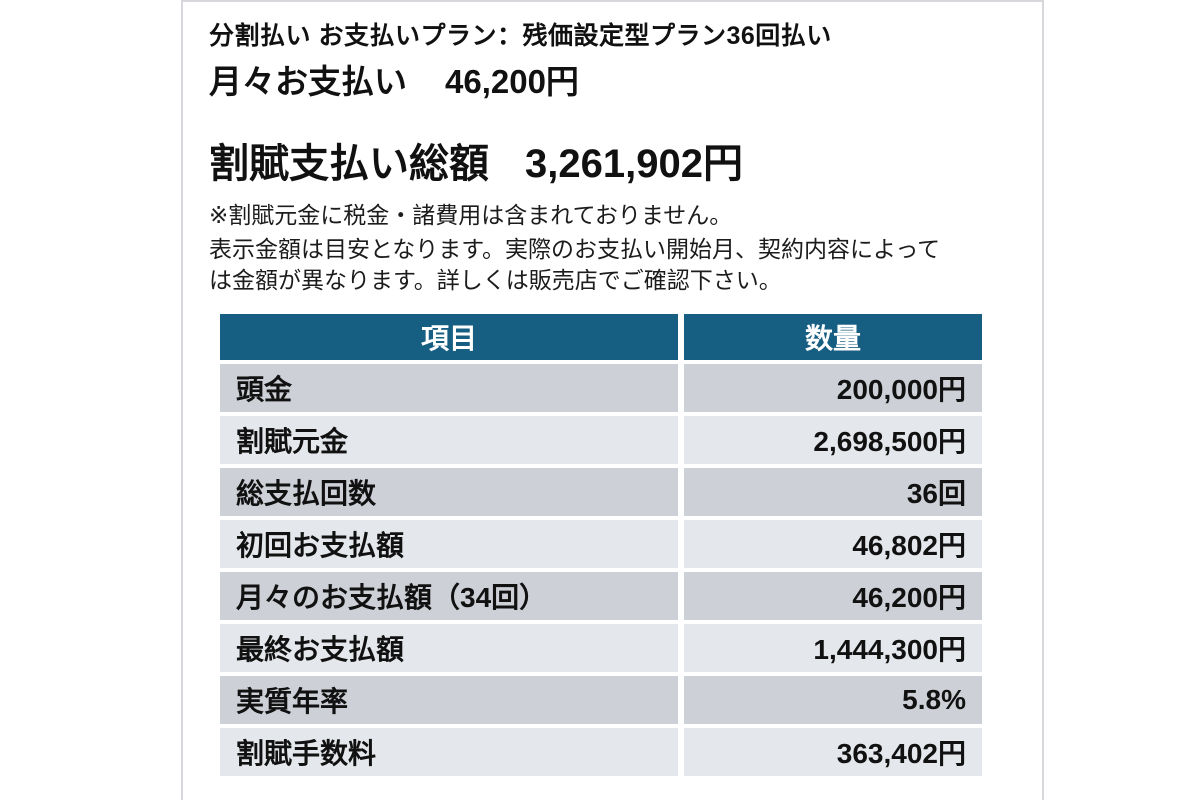 The width and height of the screenshot is (1200, 800). What do you see at coordinates (833, 648) in the screenshot?
I see `table-row-value: 1,444,300円` at bounding box center [833, 648].